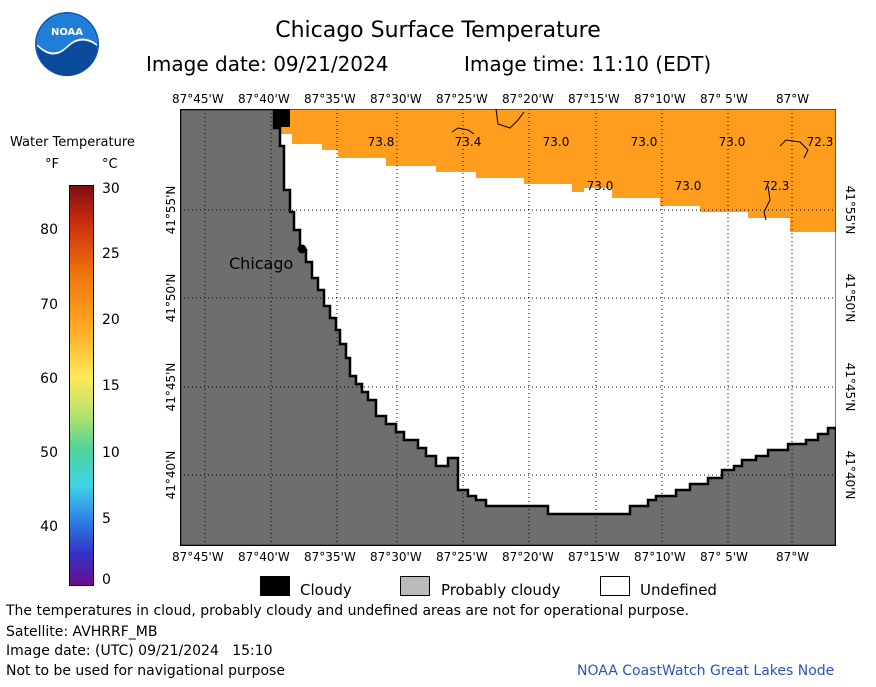 Image resolution: width=876 pixels, height=687 pixels. What do you see at coordinates (302, 249) in the screenshot?
I see `chicago-marker` at bounding box center [302, 249].